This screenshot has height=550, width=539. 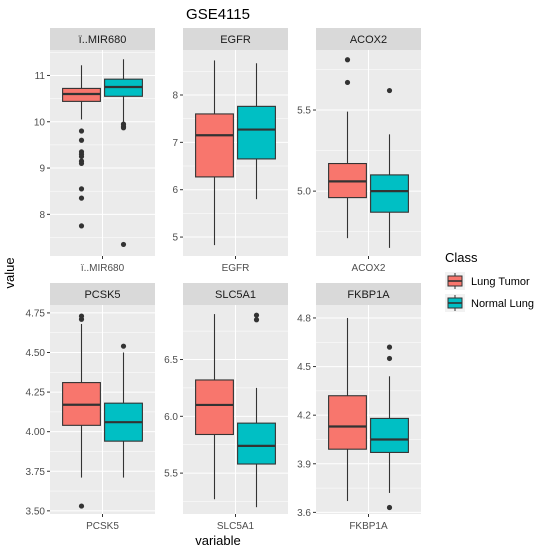 I want to click on legend-label: Lung Tumor, so click(x=500, y=282).